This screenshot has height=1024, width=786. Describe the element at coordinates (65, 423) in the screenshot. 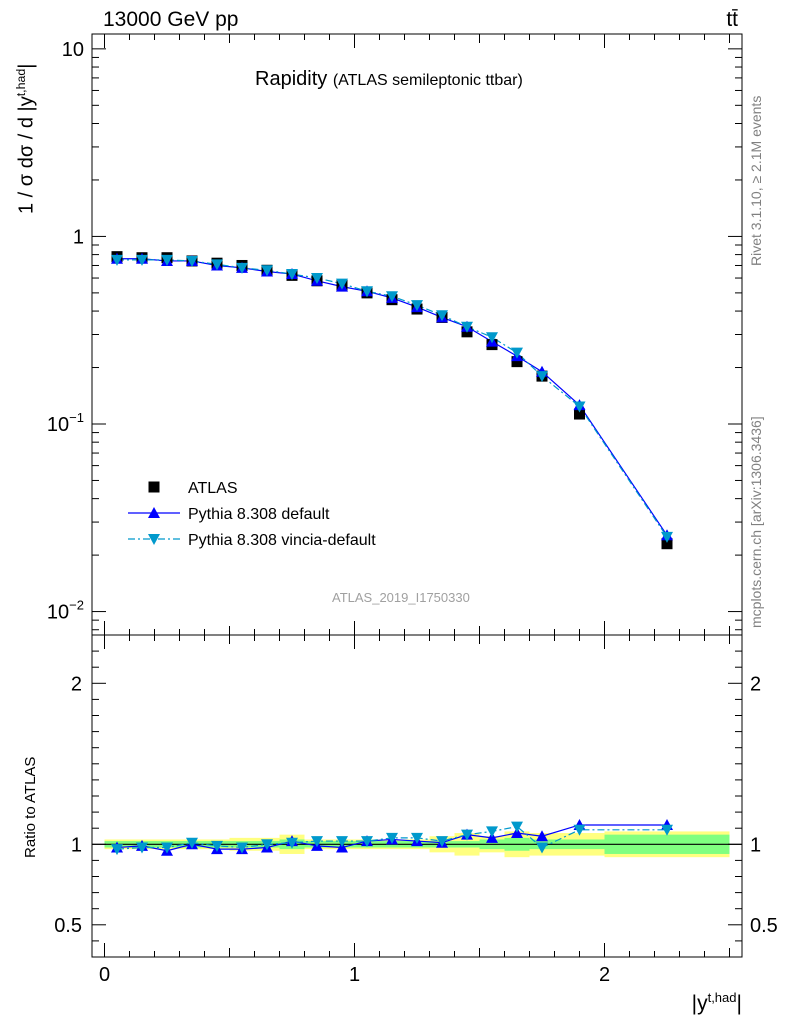

I see `y-tick-label: 10⁻¹` at that location.